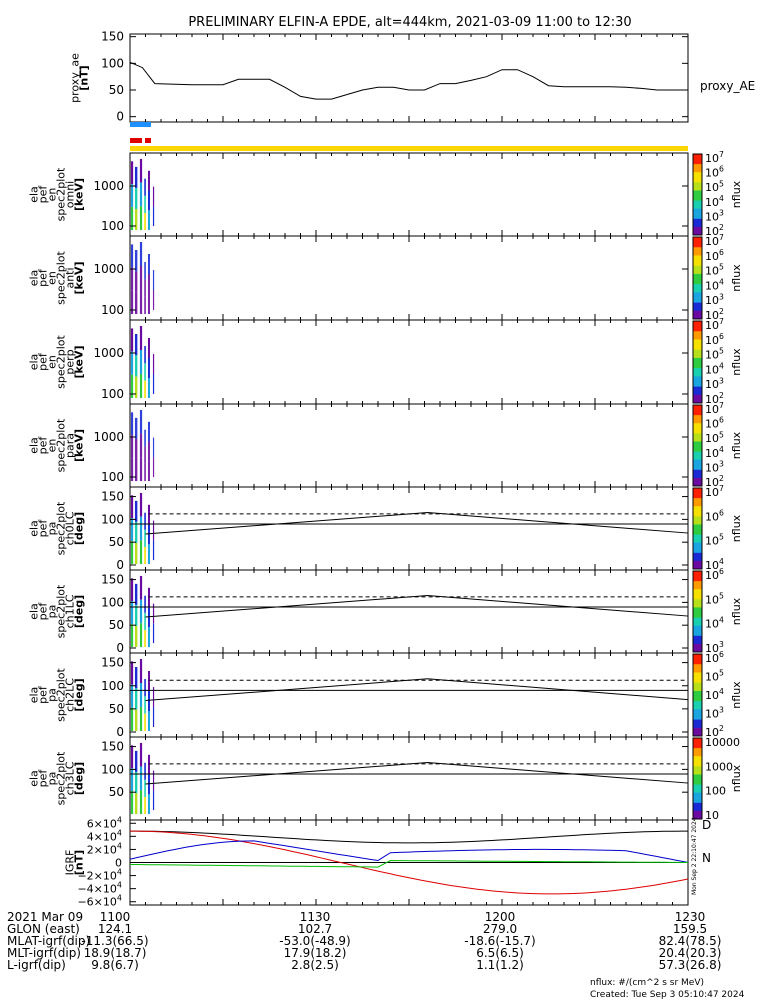 Image resolution: width=775 pixels, height=1000 pixels. I want to click on para-ylabel-line: spec2plot, so click(61, 445).